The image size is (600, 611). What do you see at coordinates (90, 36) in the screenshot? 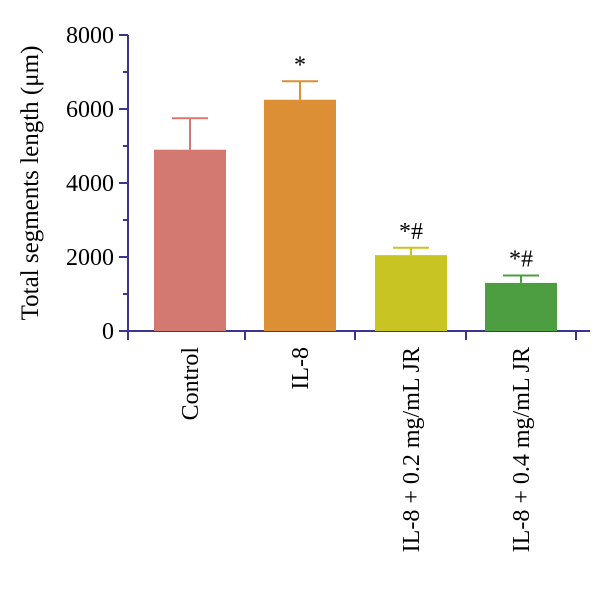
I see `y-tick-label: 8000` at bounding box center [90, 36].